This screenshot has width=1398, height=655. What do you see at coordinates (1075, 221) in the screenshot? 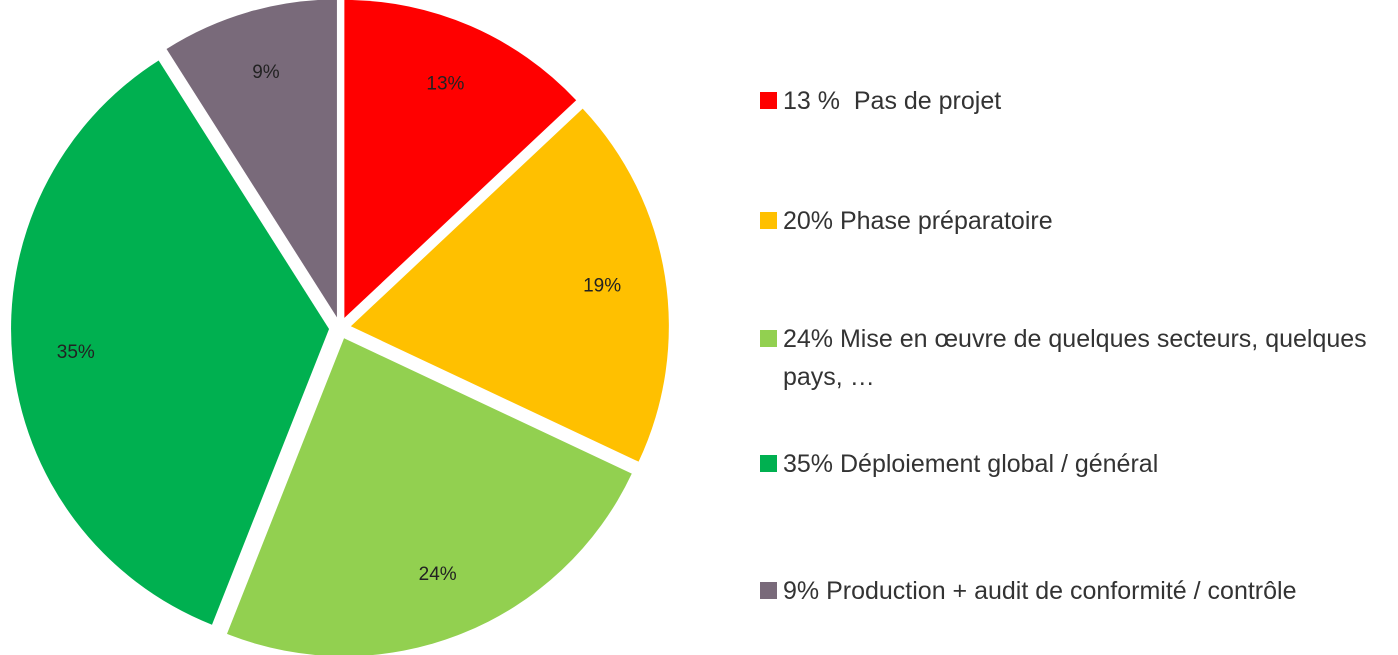
I see `legend-item: 20% Phase préparatoire` at bounding box center [1075, 221].